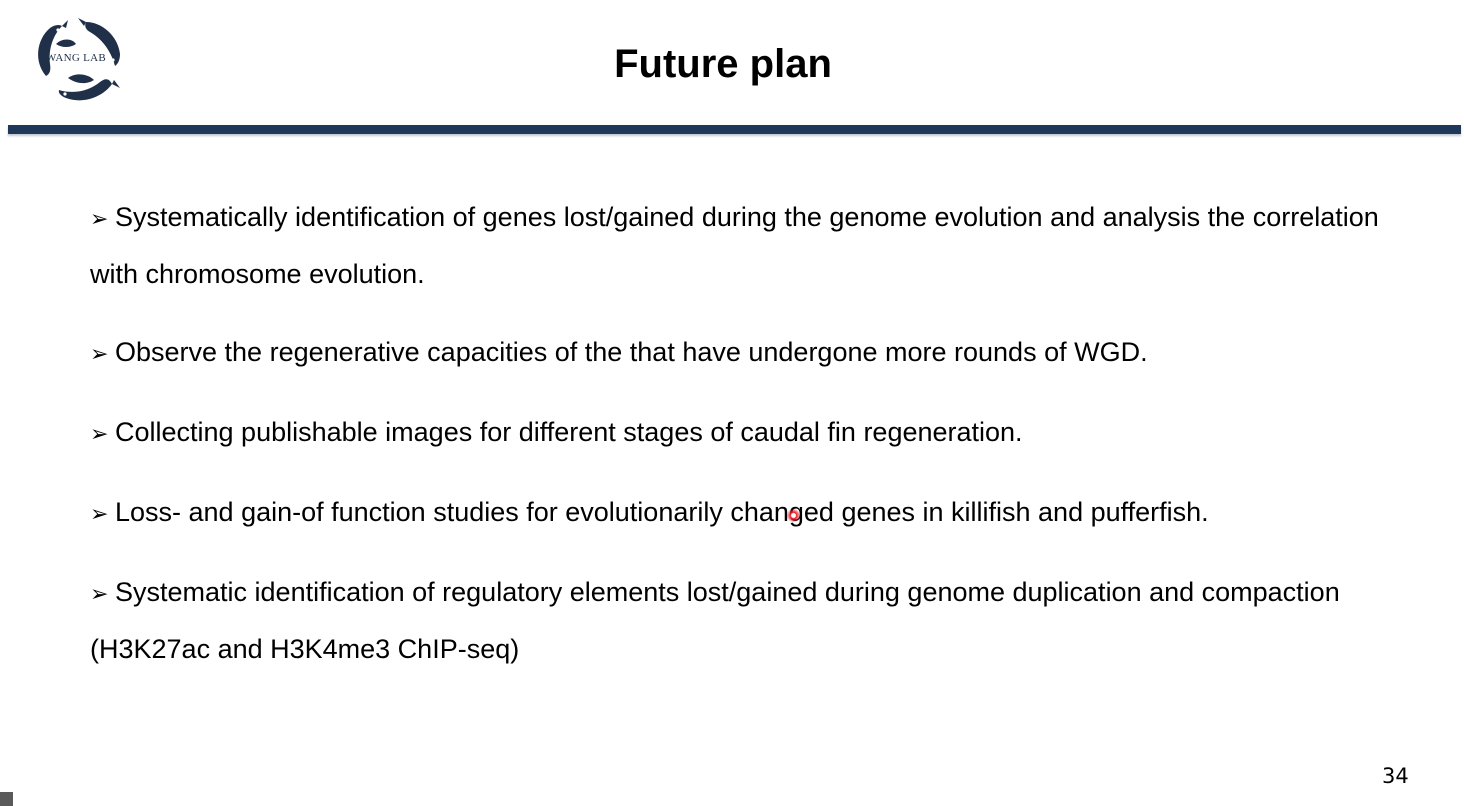 The width and height of the screenshot is (1464, 806). I want to click on laser-pointer-icon, so click(793, 515).